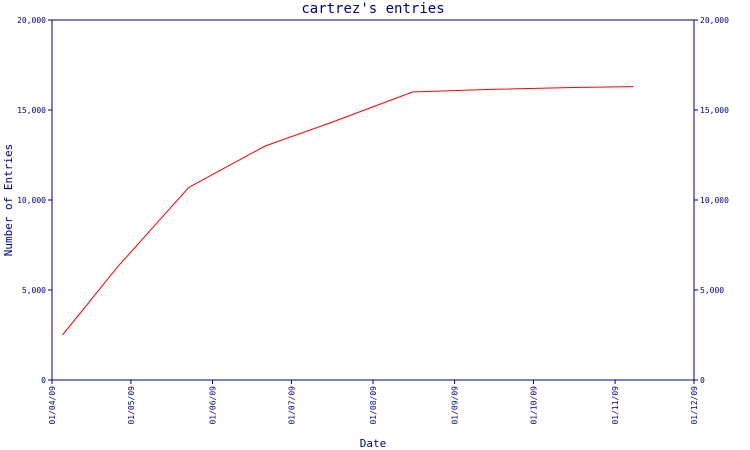 The image size is (750, 450). I want to click on y-axis-right: 0 5,000 10,000 15,000 20,000, so click(711, 200).